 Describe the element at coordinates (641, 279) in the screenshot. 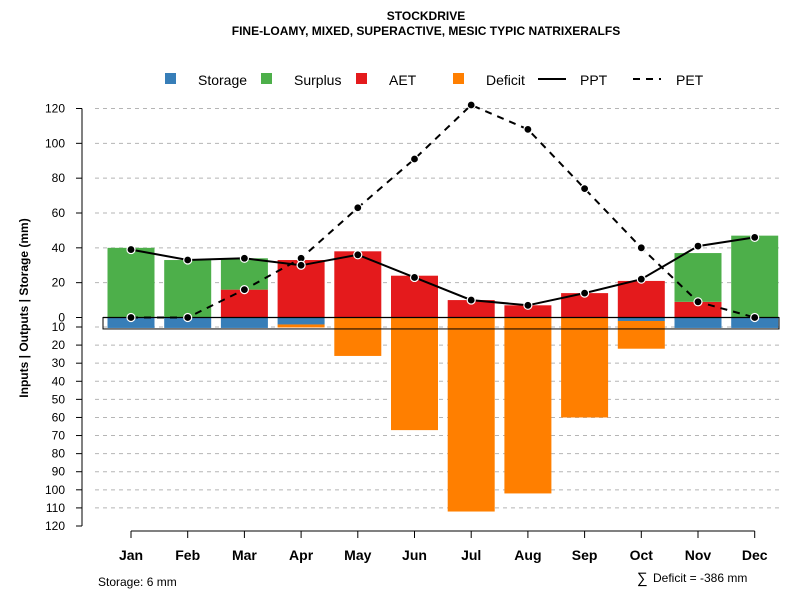

I see `point-ppt-oct` at that location.